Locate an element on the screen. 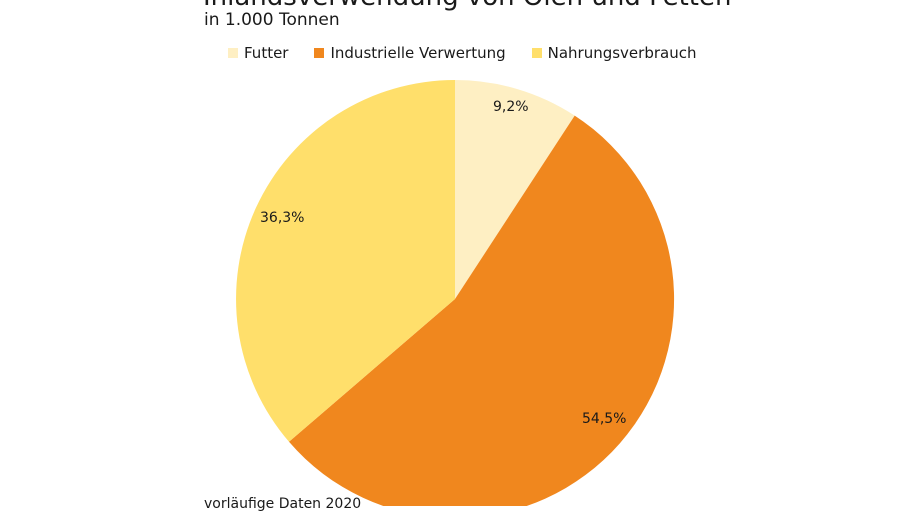  footnote: vorläufige Daten 2020 is located at coordinates (283, 504).